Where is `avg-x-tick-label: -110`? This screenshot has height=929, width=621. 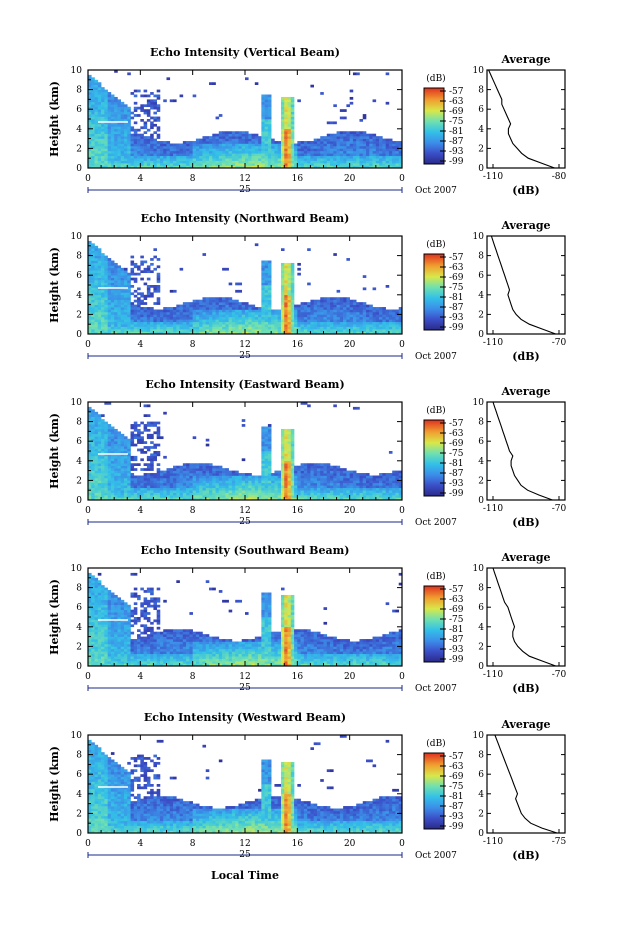
avg-x-tick-label: -110 is located at coordinates (493, 177).